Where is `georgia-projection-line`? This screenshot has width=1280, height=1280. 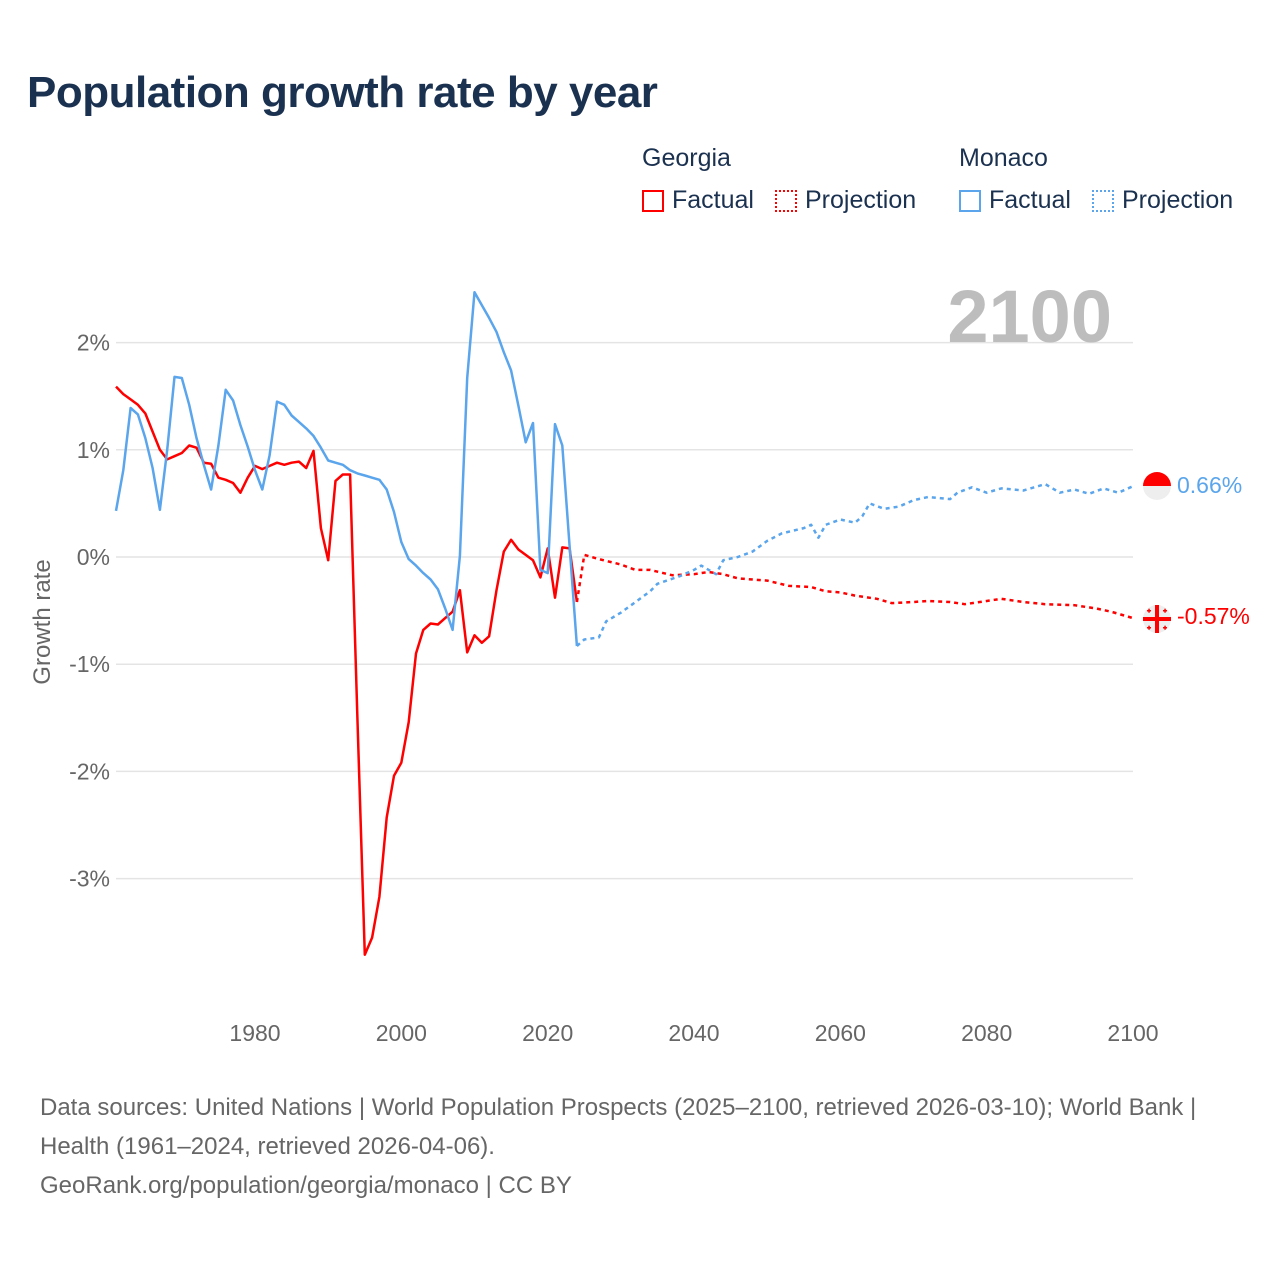
georgia-projection-line is located at coordinates (854, 586).